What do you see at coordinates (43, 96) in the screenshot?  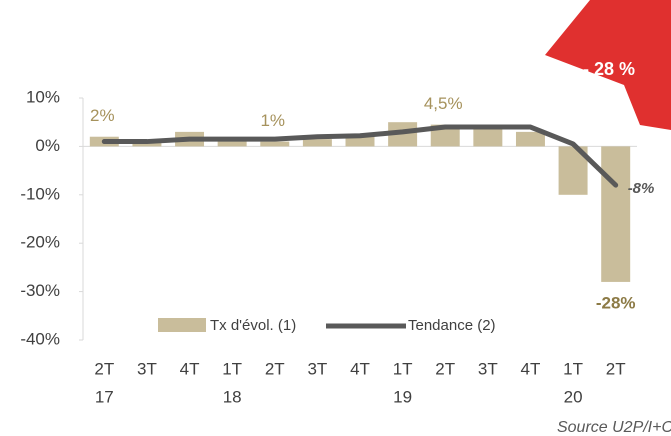 I see `y-tick-label: 10%` at bounding box center [43, 96].